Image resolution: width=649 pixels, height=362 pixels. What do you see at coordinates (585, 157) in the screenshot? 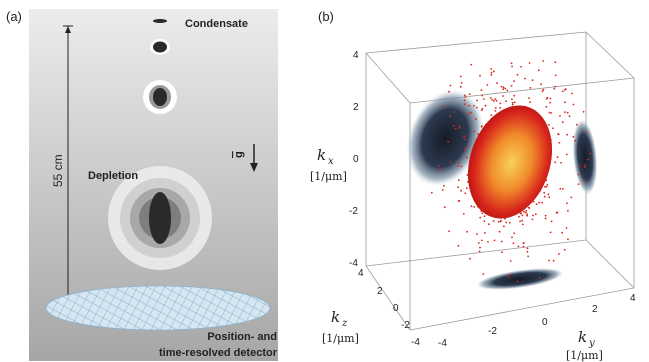
I see `projection-kx-ky` at bounding box center [585, 157].